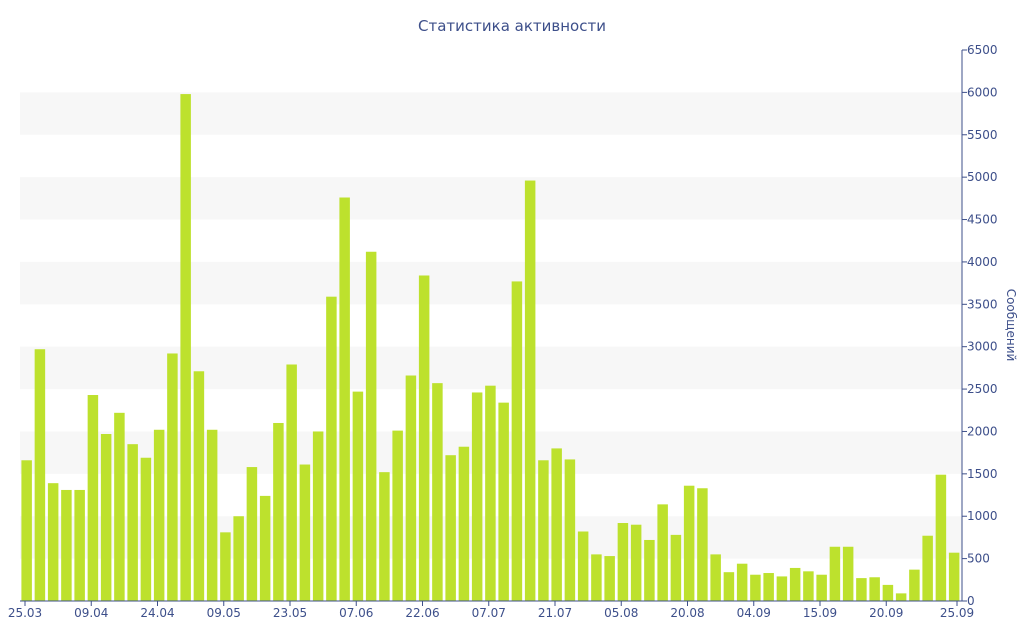  What do you see at coordinates (157, 613) in the screenshot?
I see `x-tick-label: 24.04` at bounding box center [157, 613].